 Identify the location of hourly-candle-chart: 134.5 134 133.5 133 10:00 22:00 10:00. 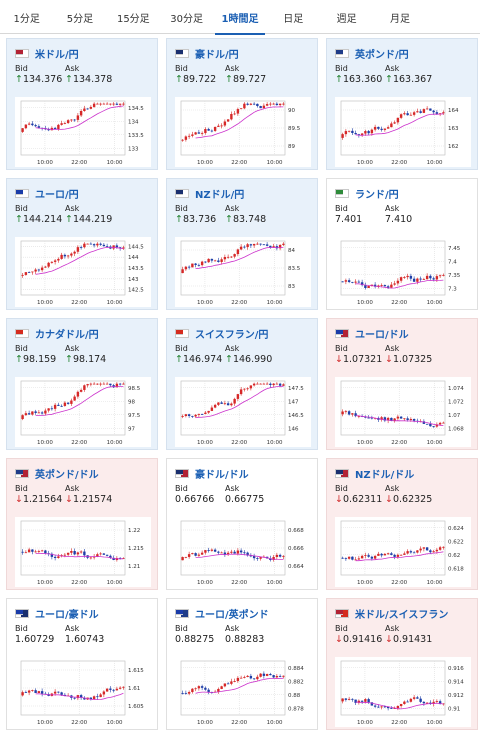
(83, 132).